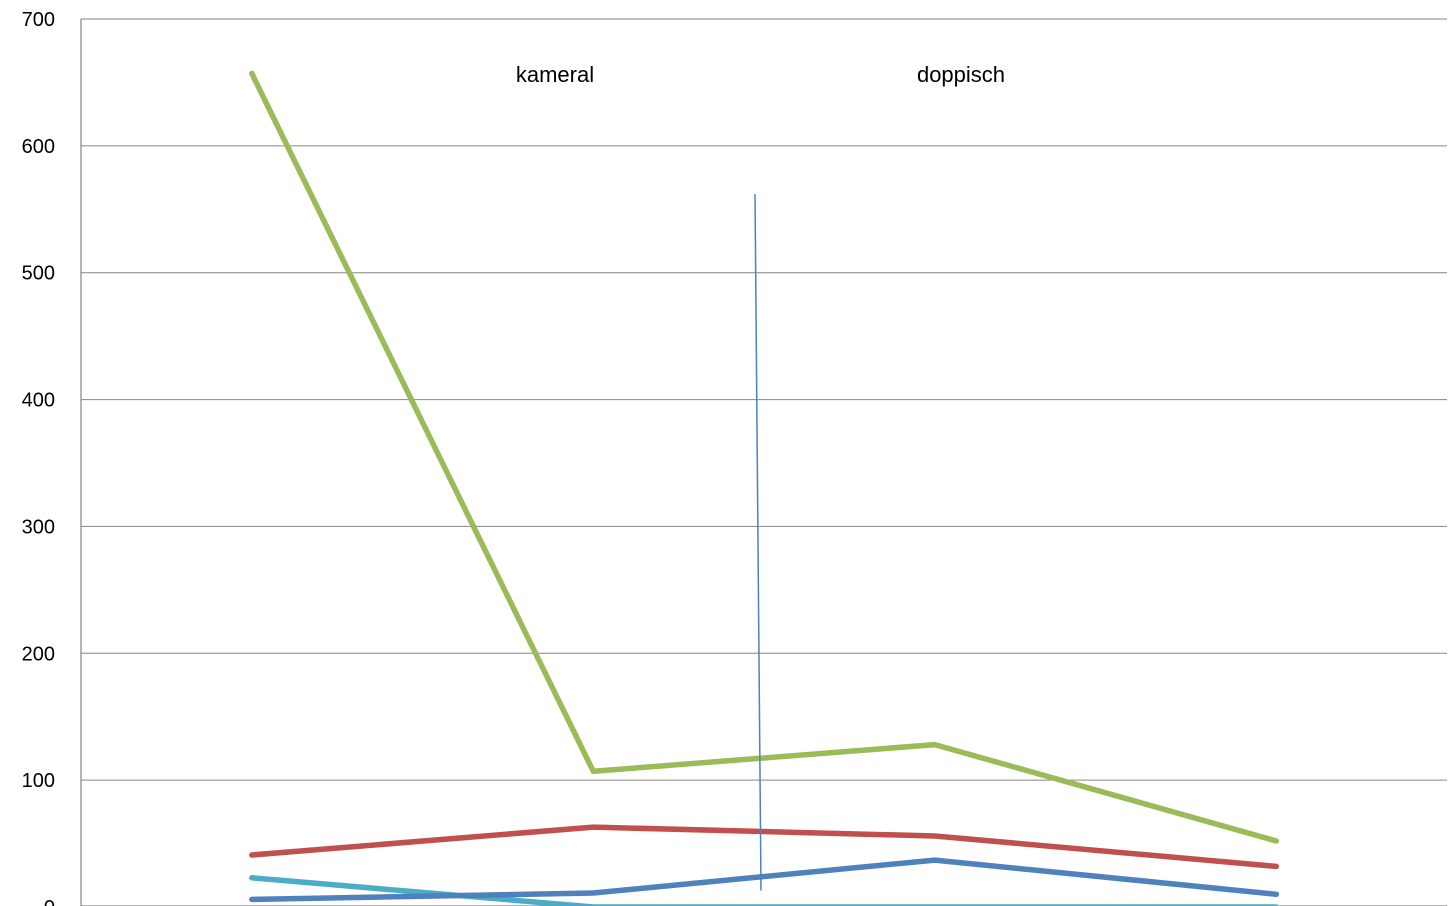 The width and height of the screenshot is (1450, 906). I want to click on y-tick-label: 600, so click(38, 147).